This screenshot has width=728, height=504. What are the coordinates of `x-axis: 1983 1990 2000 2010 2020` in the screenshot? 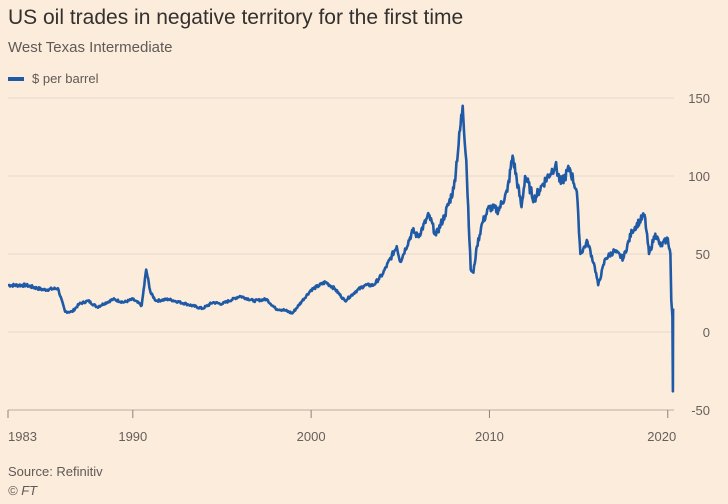 It's located at (341, 426).